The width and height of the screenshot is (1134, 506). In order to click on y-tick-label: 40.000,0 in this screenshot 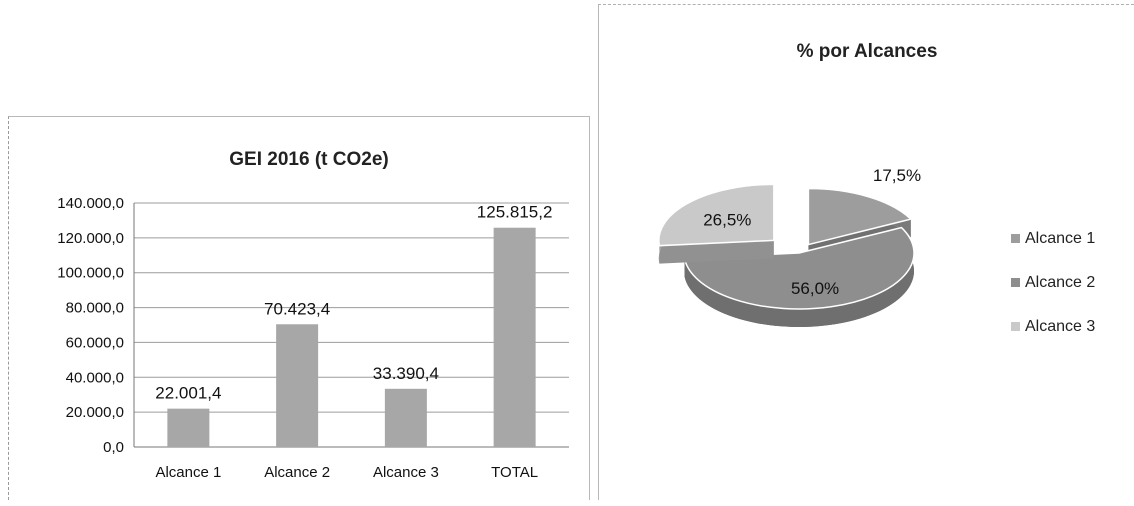, I will do `click(95, 377)`.